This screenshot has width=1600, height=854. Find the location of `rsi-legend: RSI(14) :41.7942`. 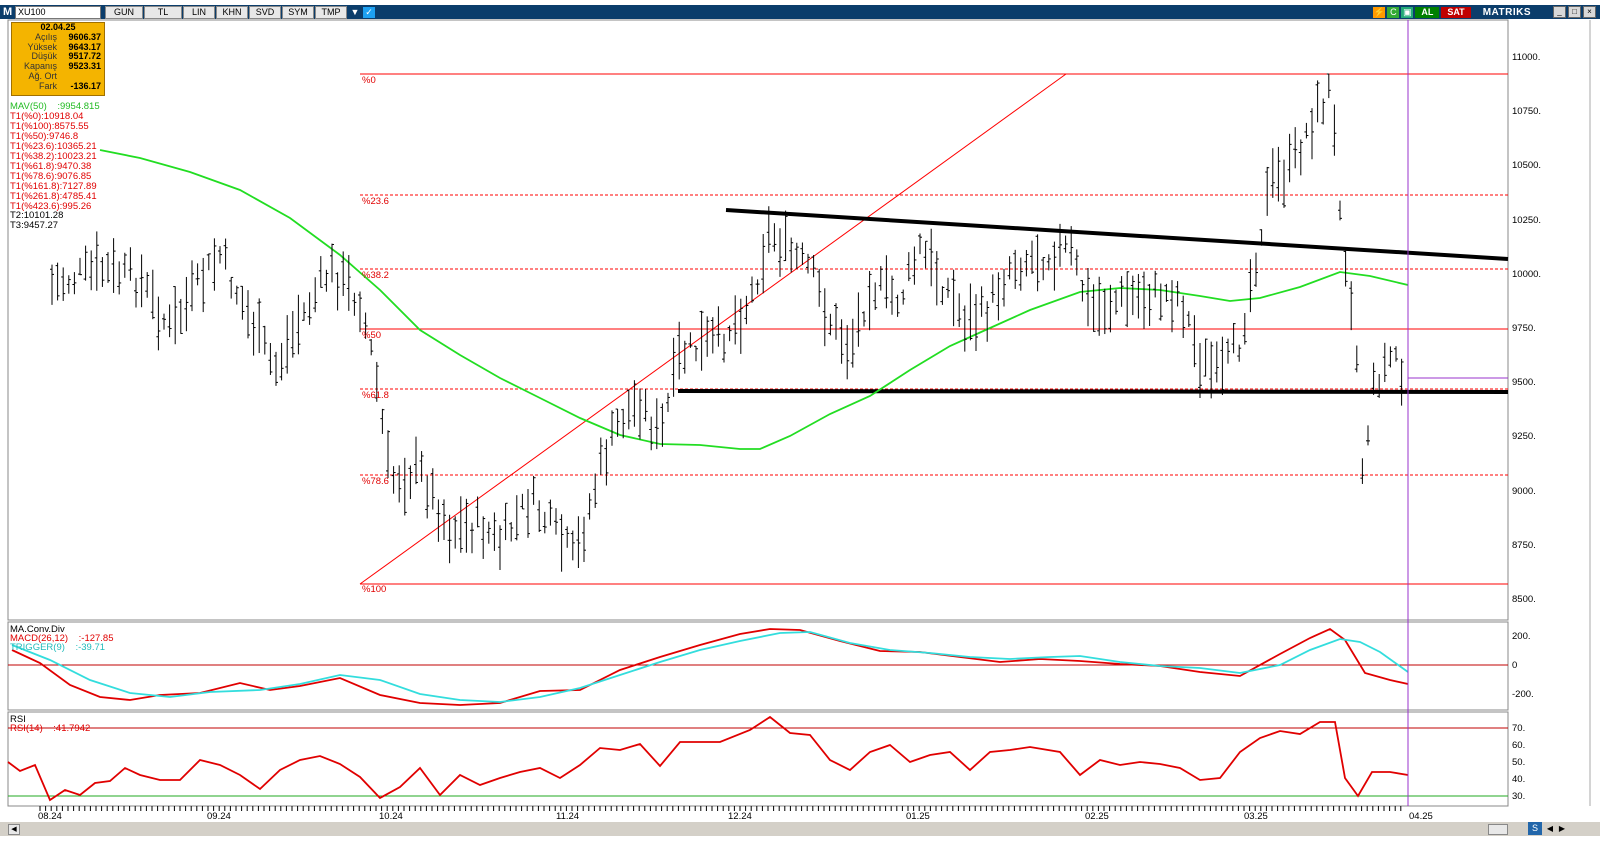

rsi-legend: RSI(14) :41.7942 is located at coordinates (50, 728).